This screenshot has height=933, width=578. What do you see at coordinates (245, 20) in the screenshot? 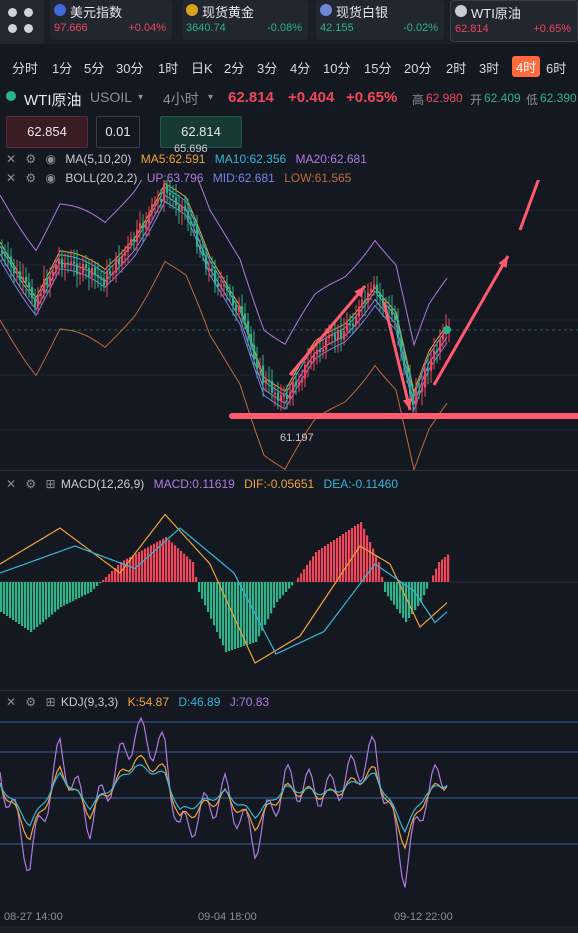
I see `ticker-gold: 现货黄金 3640.74 -0.08%` at bounding box center [245, 20].